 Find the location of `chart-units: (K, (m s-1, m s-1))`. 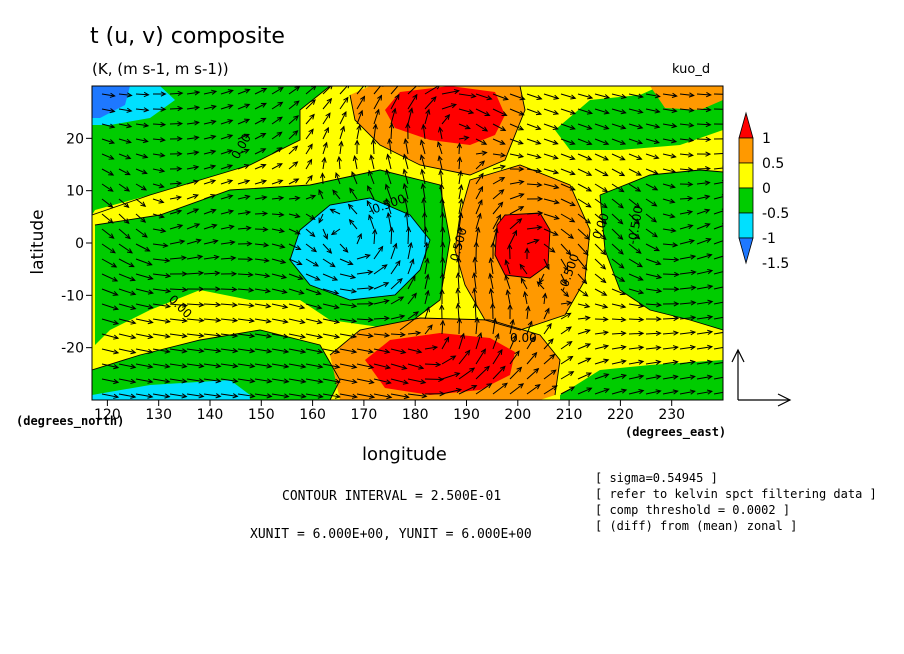

chart-units: (K, (m s-1, m s-1)) is located at coordinates (160, 69).